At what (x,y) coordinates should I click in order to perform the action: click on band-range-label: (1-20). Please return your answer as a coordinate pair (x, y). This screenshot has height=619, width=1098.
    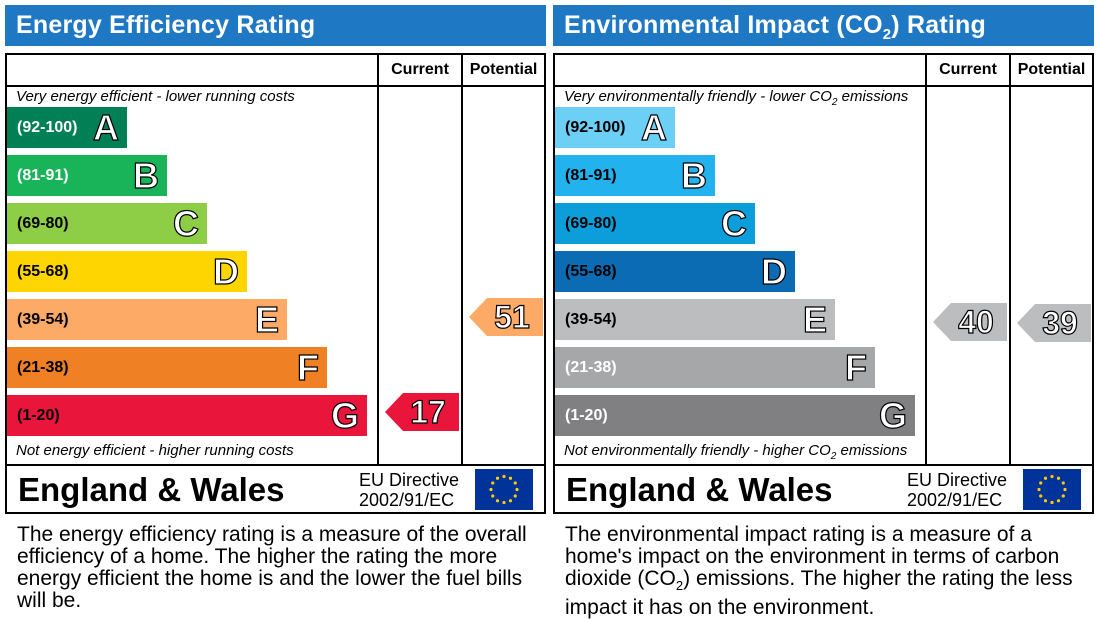
    Looking at the image, I should click on (38, 415).